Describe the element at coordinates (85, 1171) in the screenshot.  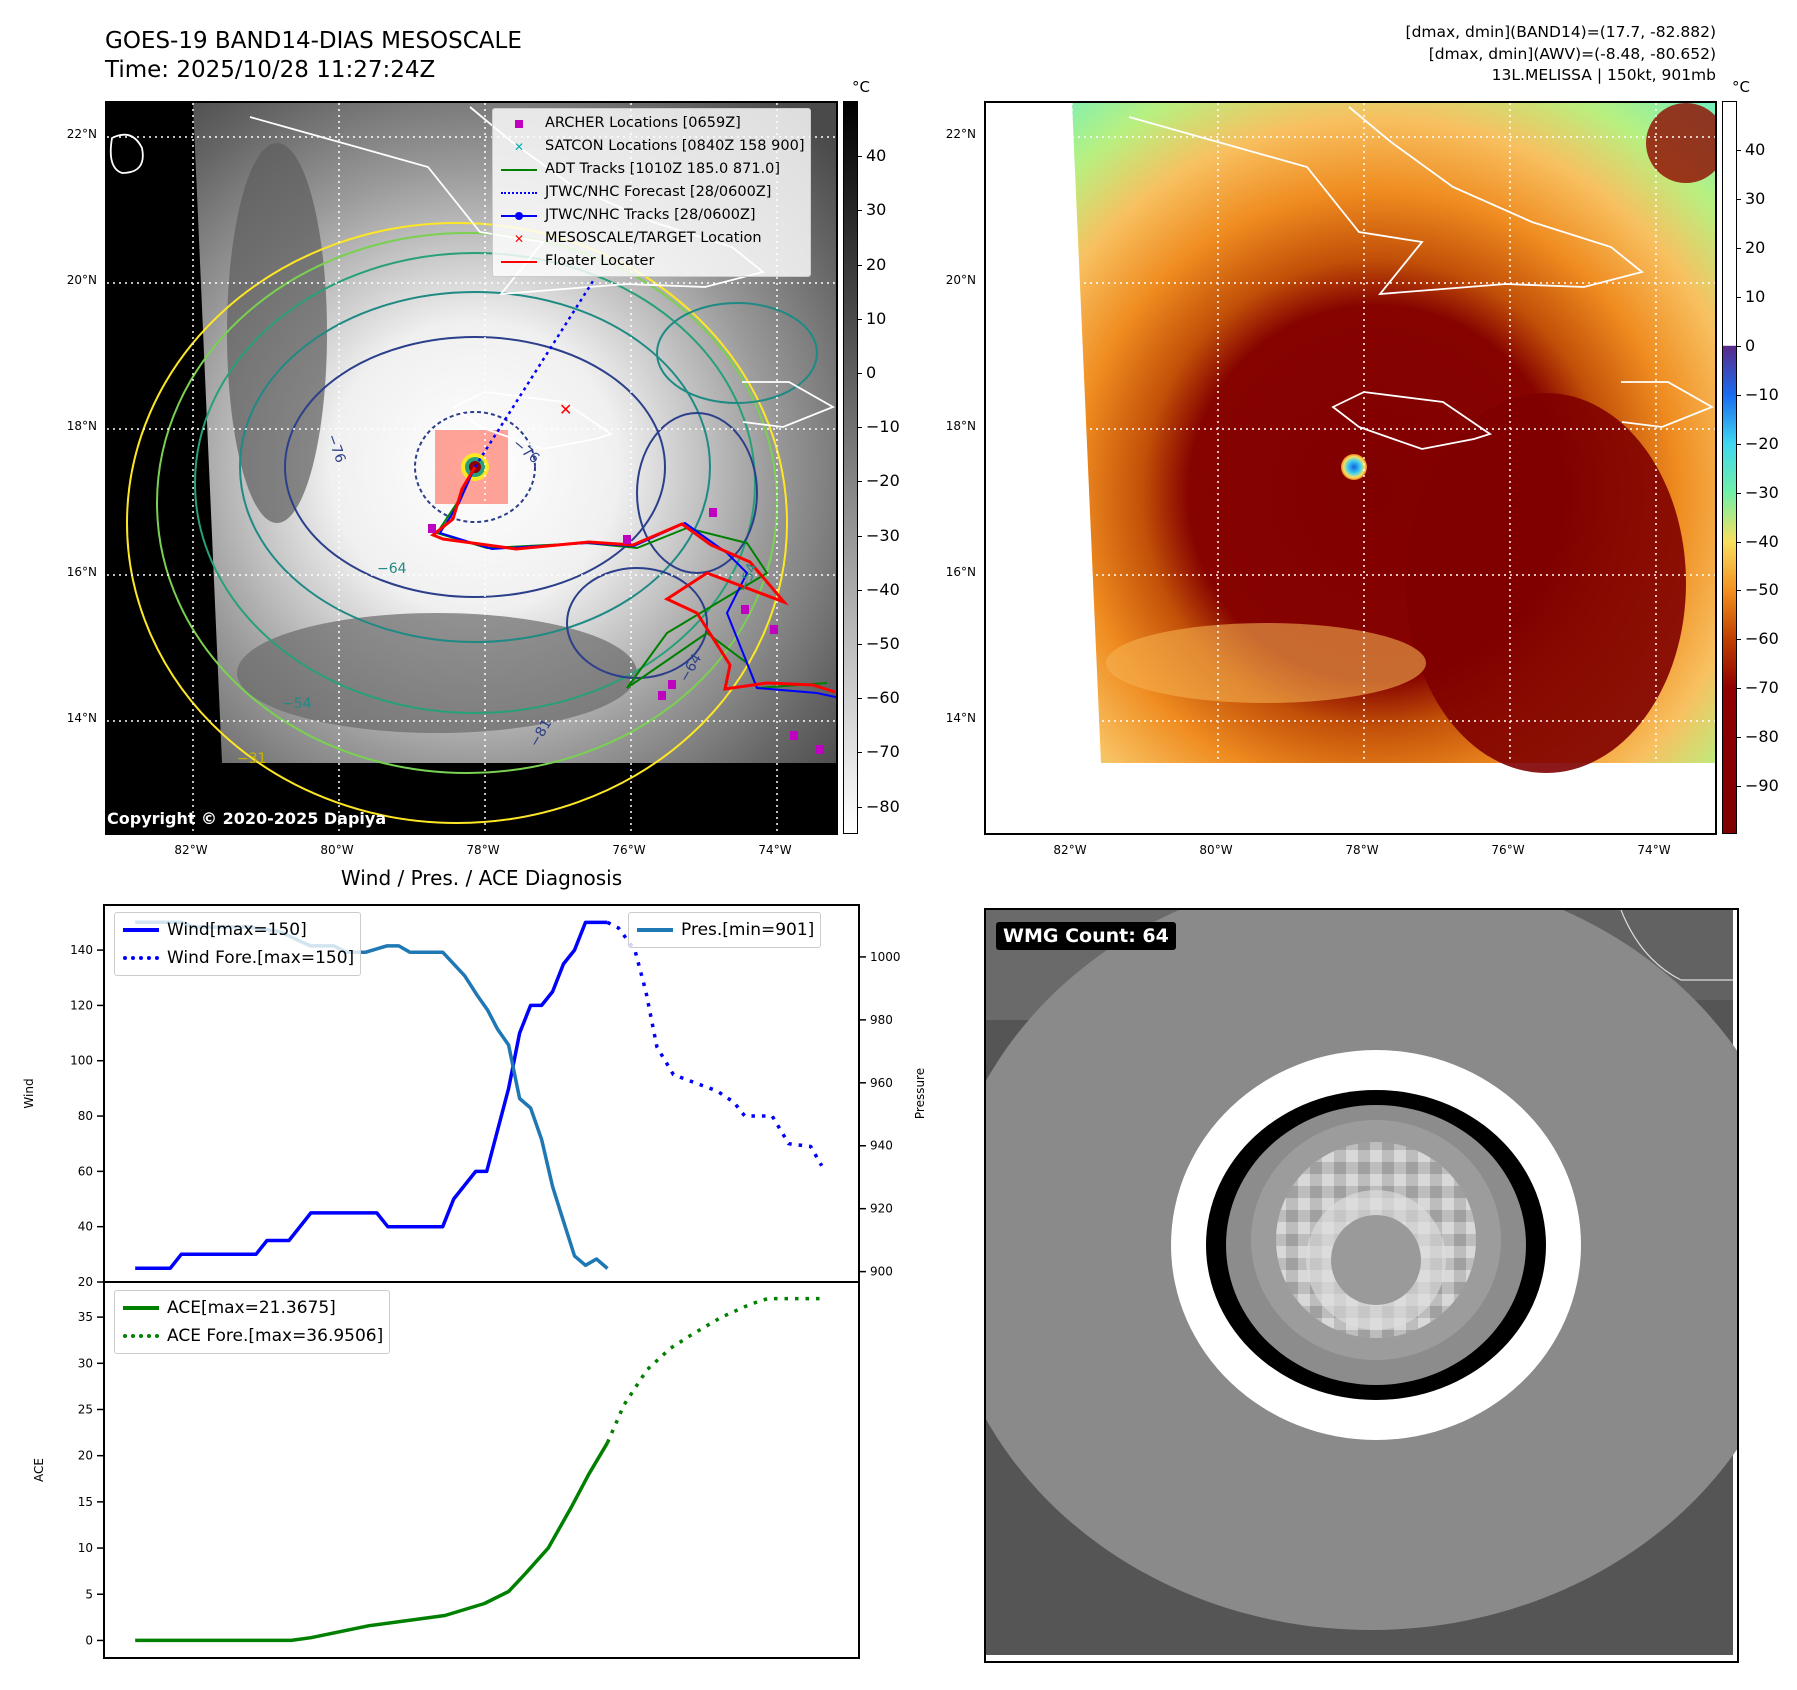
I see `tick-label: 60` at that location.